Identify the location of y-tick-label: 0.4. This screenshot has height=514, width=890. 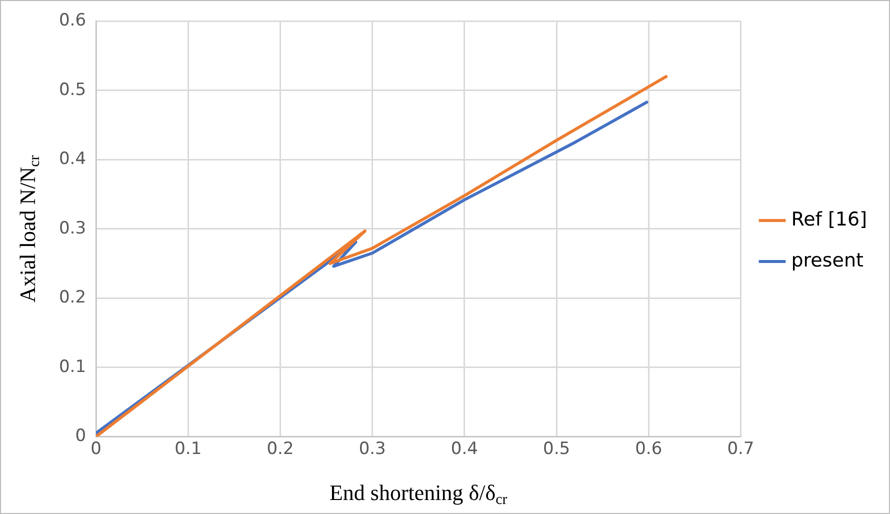
(72, 159).